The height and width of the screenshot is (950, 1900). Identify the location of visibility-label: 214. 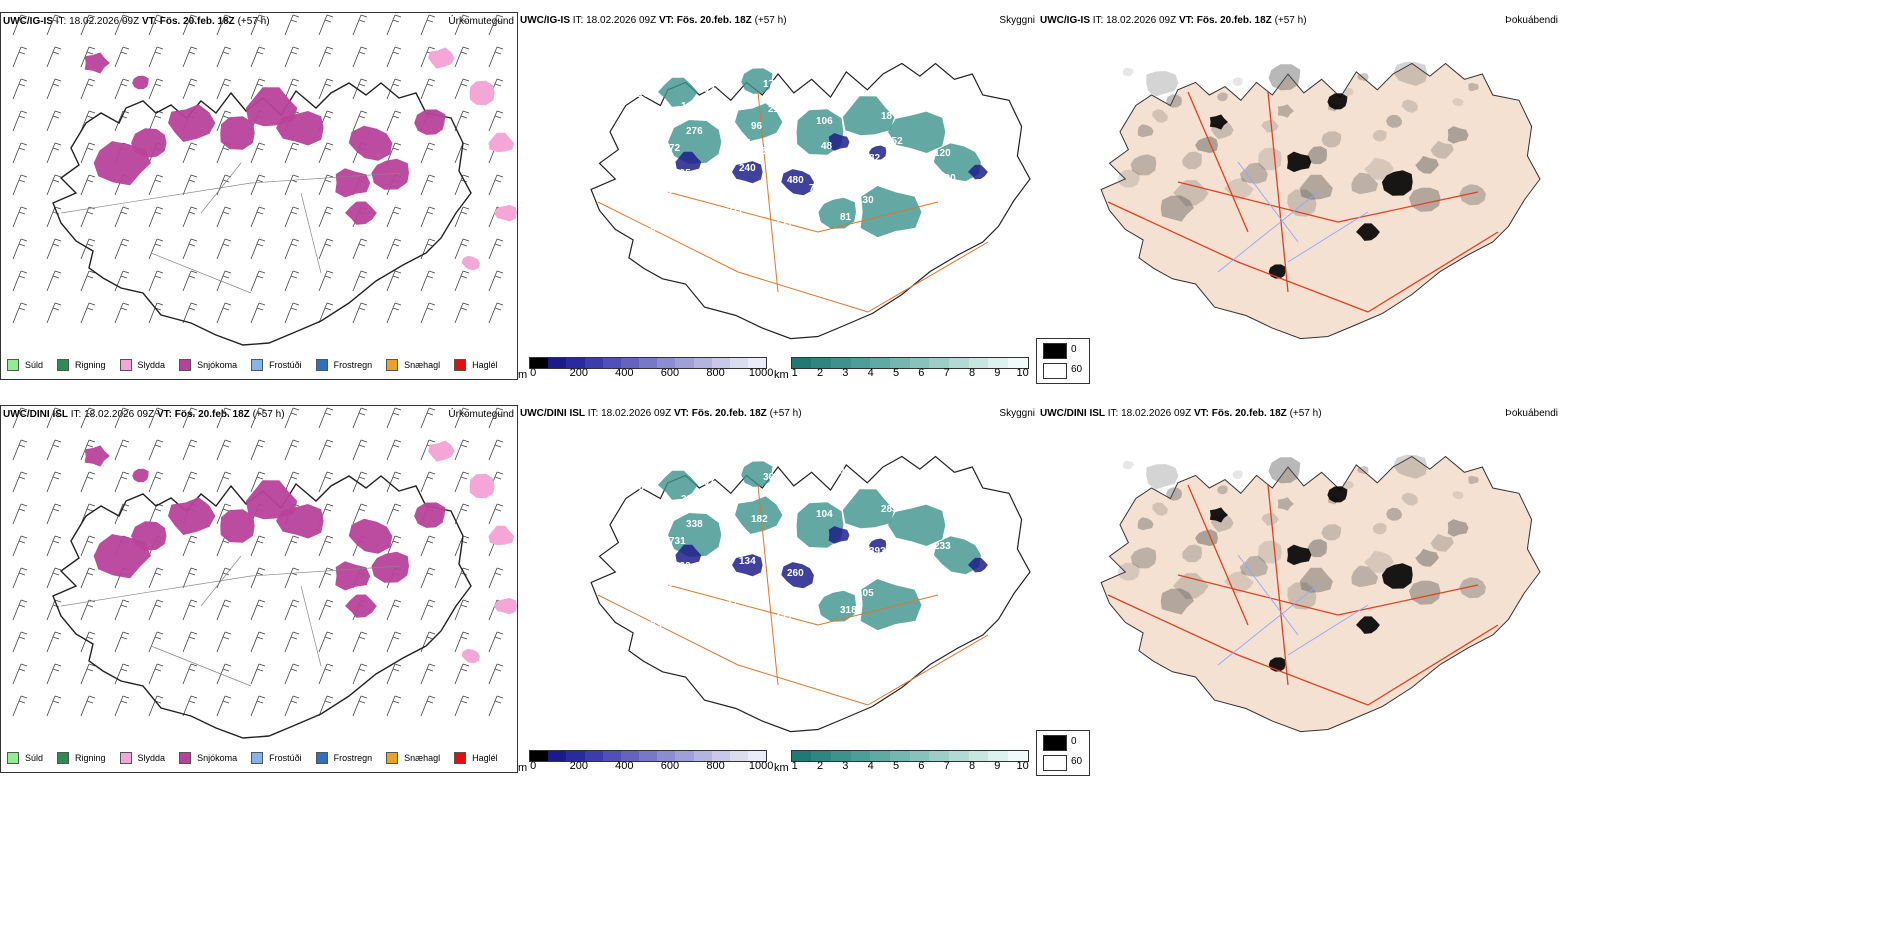
(742, 143).